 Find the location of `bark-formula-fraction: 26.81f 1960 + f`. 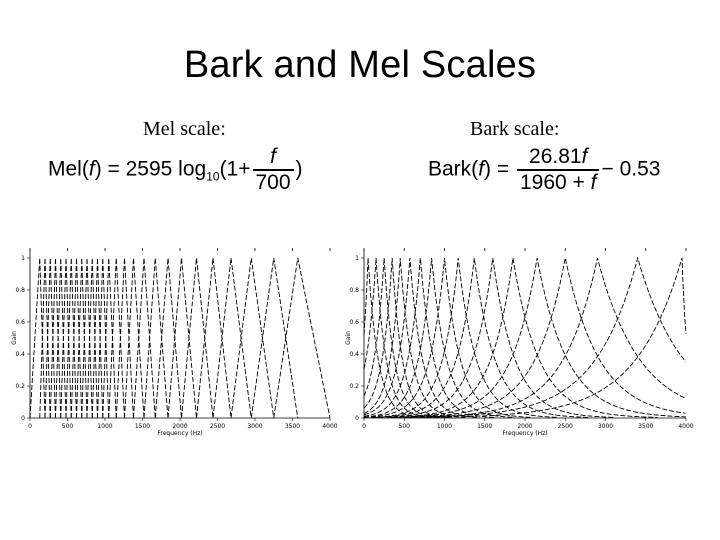

bark-formula-fraction: 26.81f 1960 + f is located at coordinates (558, 170).